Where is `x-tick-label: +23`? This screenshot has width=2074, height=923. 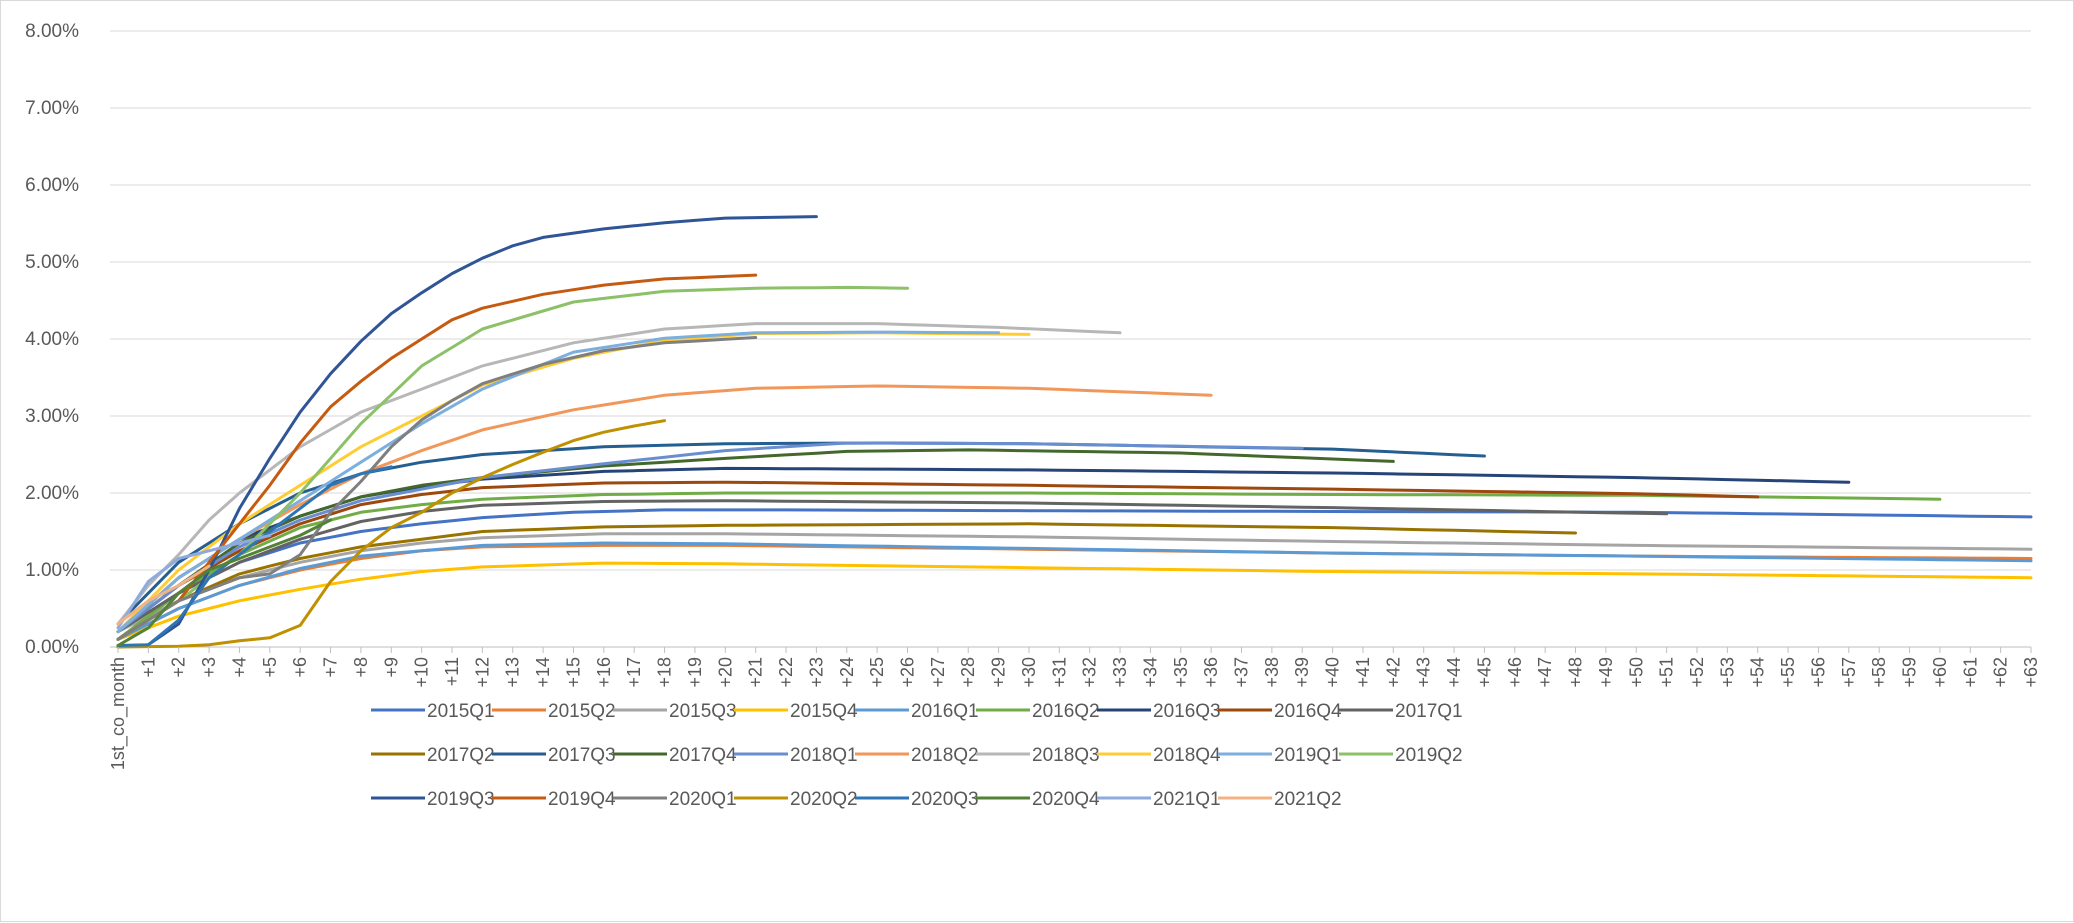 x-tick-label: +23 is located at coordinates (816, 672).